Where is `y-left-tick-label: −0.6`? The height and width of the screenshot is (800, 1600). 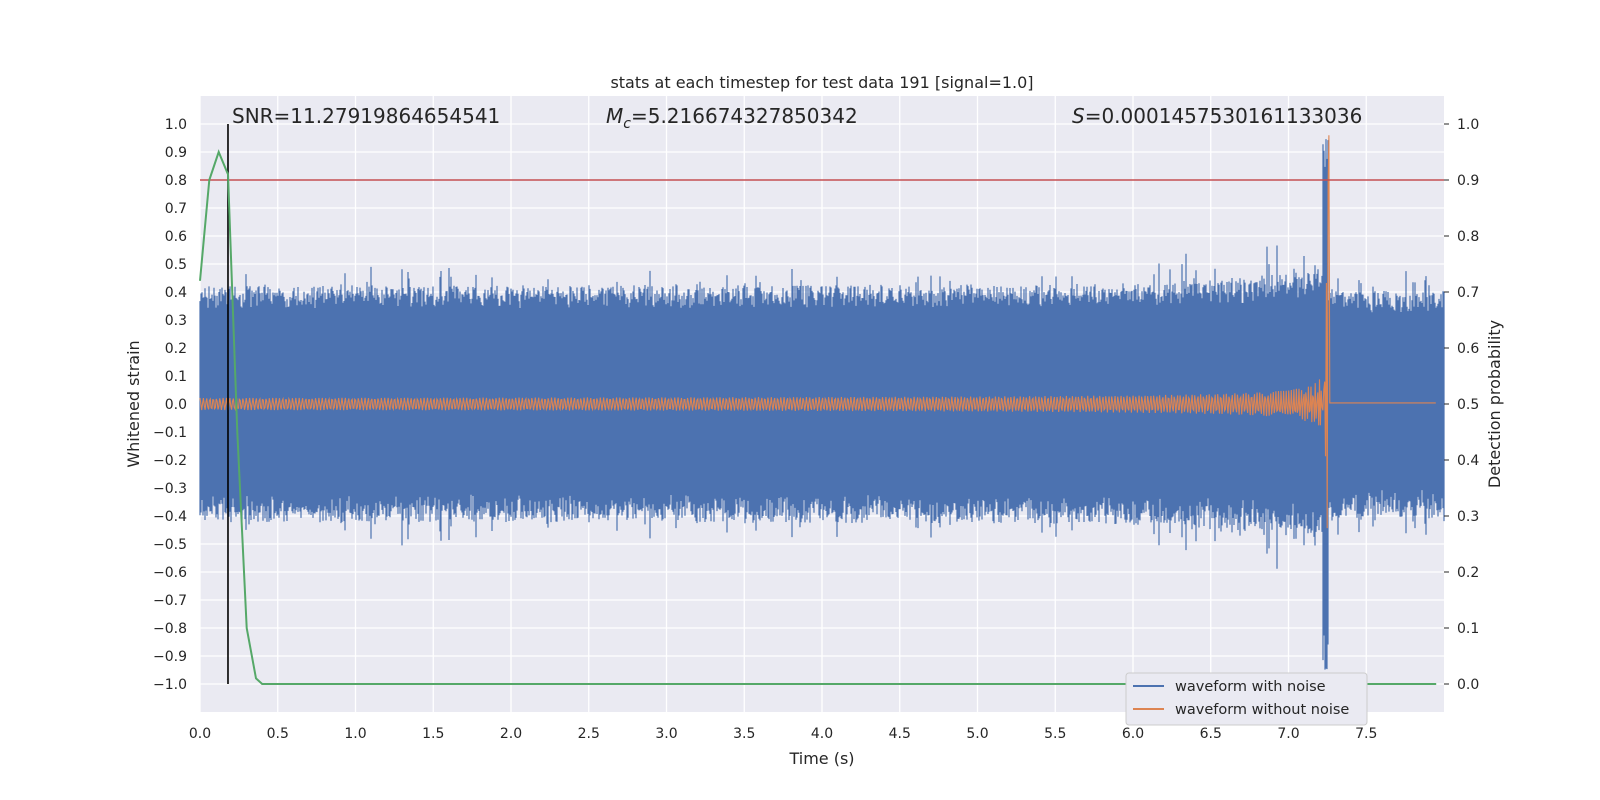 y-left-tick-label: −0.6 is located at coordinates (170, 573).